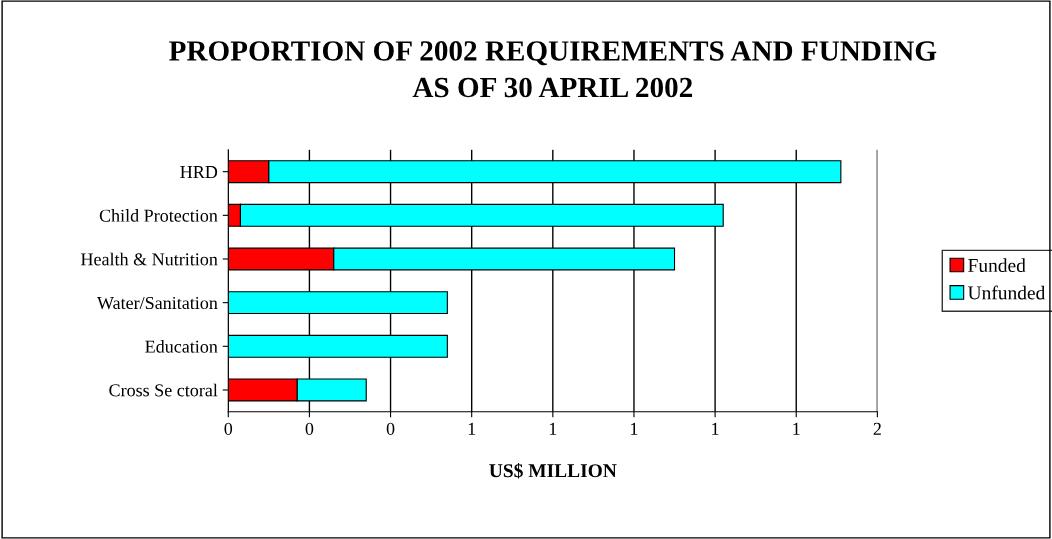  Describe the element at coordinates (199, 172) in the screenshot. I see `y-tick-label: HRD` at that location.